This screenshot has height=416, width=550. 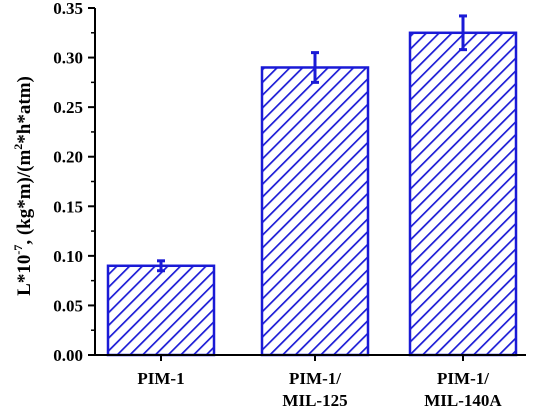 I want to click on x-tick-label: PIM-1, so click(x=160, y=378).